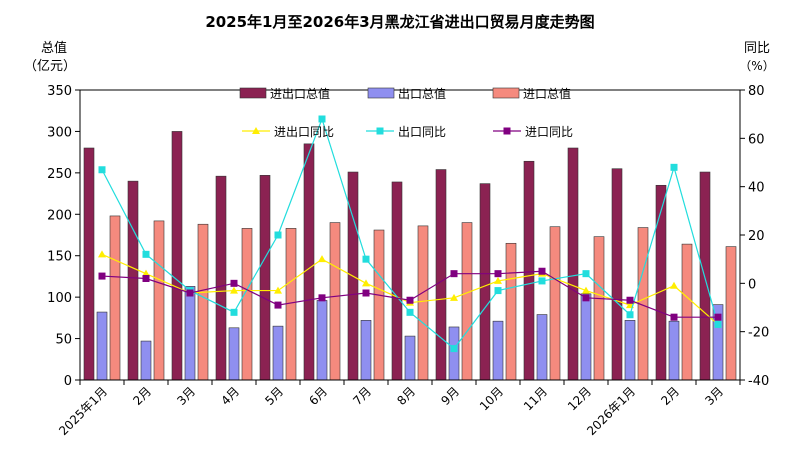  I want to click on legend-line-label-2: 出口同比, so click(422, 132).